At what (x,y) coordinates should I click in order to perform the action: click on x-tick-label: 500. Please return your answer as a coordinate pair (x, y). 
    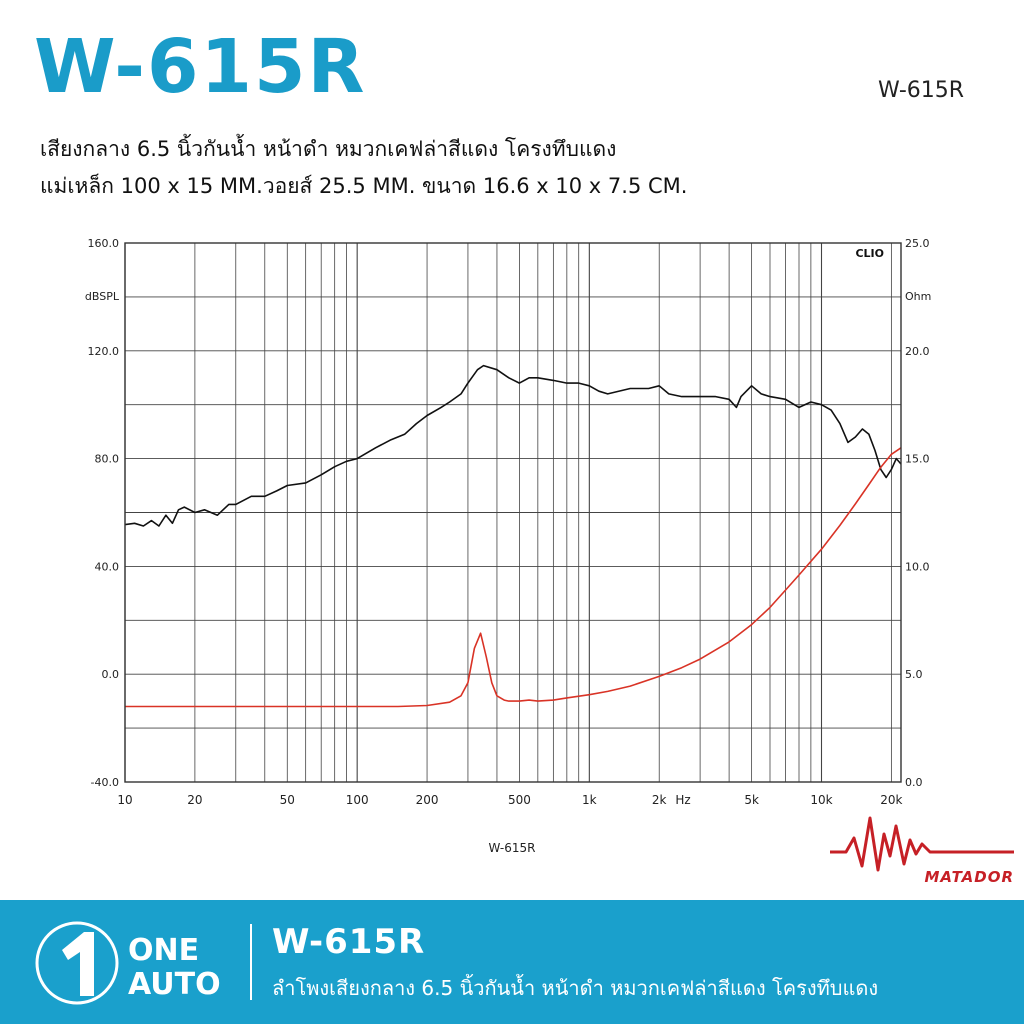
    Looking at the image, I should click on (519, 800).